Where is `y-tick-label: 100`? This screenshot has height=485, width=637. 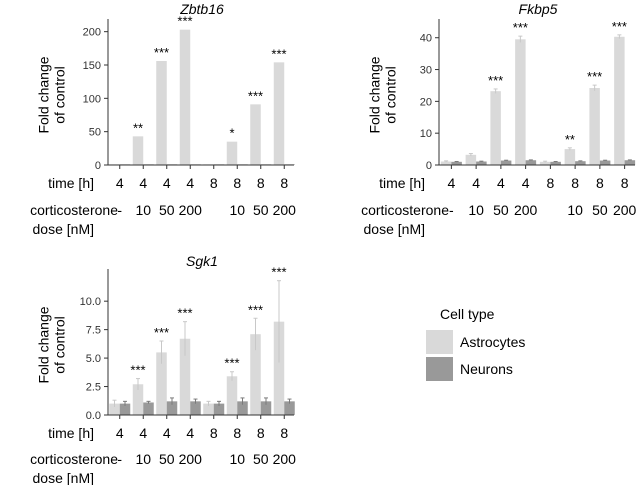 y-tick-label: 100 is located at coordinates (92, 99).